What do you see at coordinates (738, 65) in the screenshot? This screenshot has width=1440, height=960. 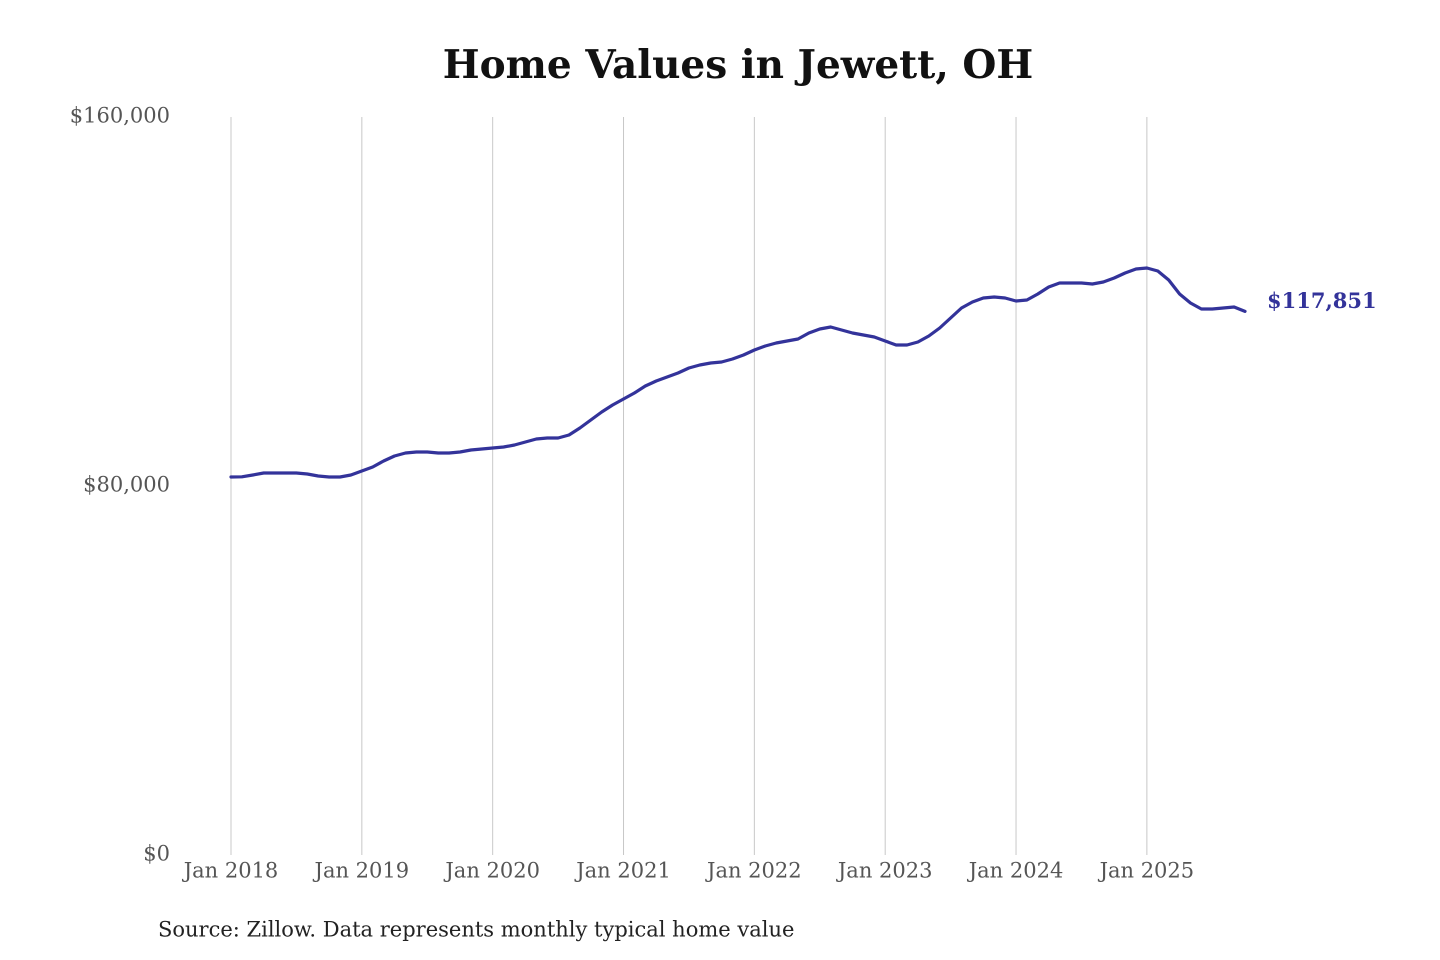 I see `chart-title: Home Values in Jewett, OH` at bounding box center [738, 65].